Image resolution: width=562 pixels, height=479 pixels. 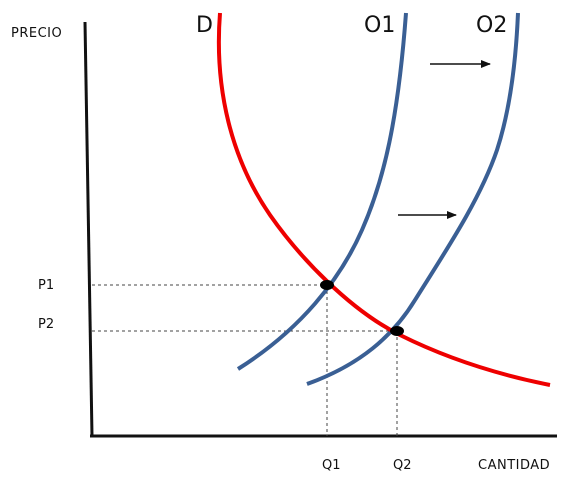 I want to click on q2-label: Q2, so click(x=402, y=465).